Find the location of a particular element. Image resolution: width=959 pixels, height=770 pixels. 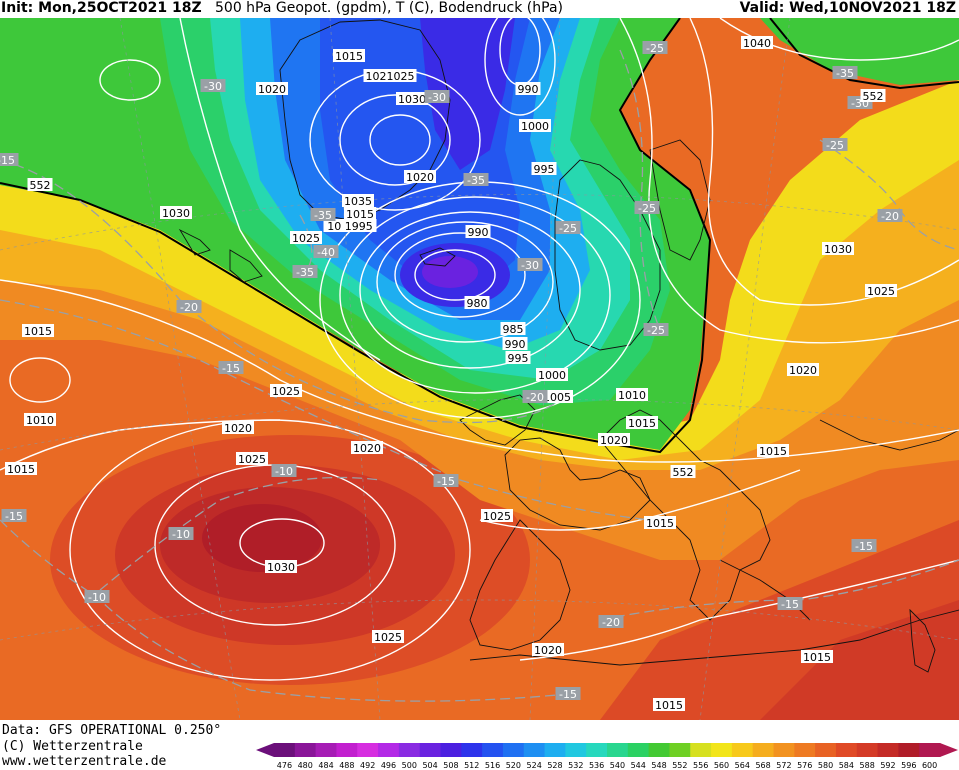

isobar-label: 1010 is located at coordinates (40, 420).